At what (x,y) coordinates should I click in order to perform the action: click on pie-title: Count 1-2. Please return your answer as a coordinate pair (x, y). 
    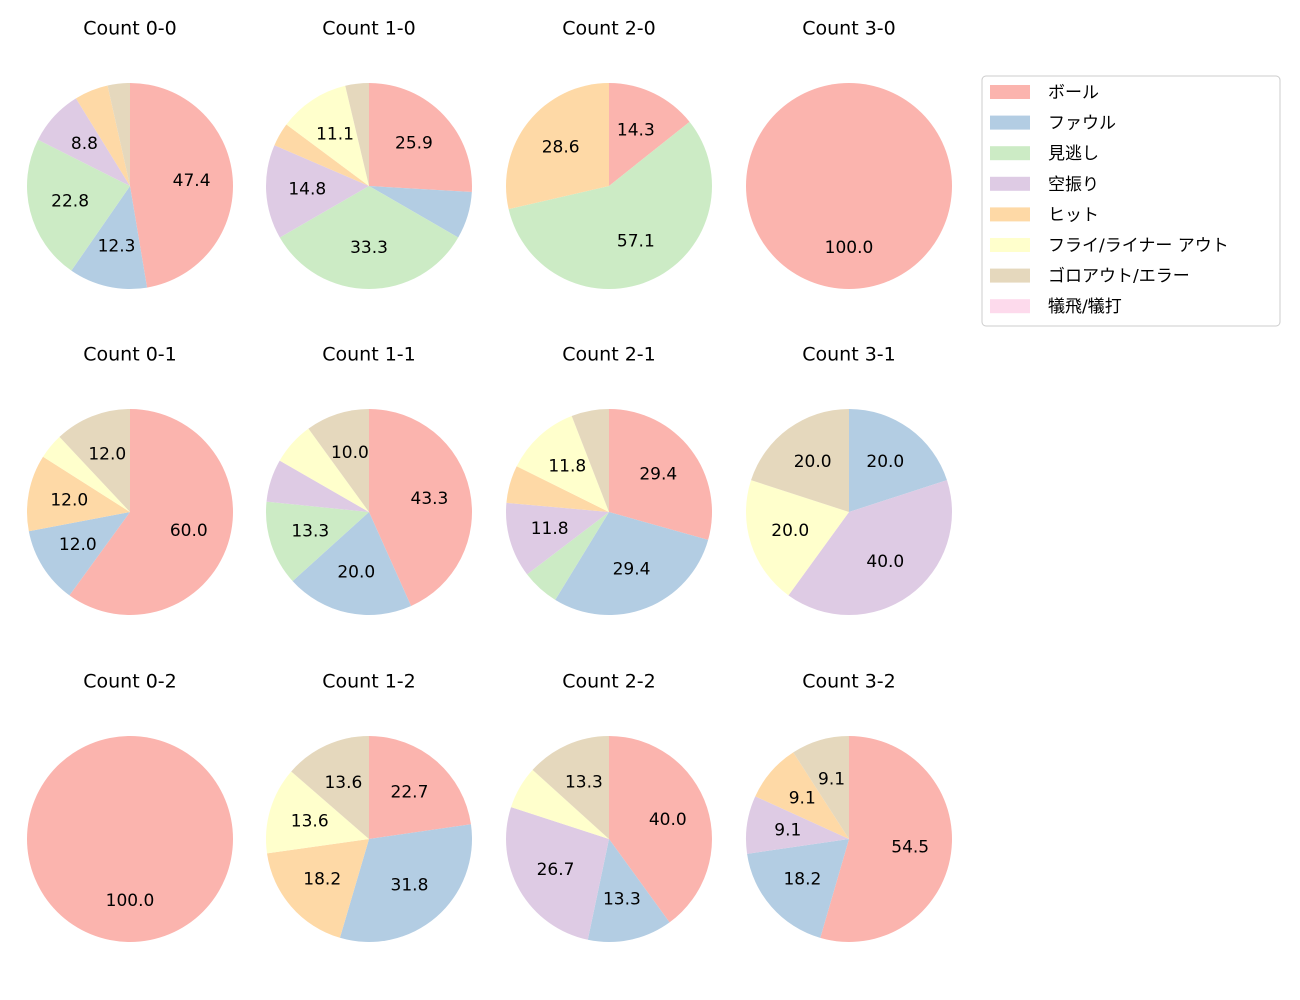
    Looking at the image, I should click on (369, 682).